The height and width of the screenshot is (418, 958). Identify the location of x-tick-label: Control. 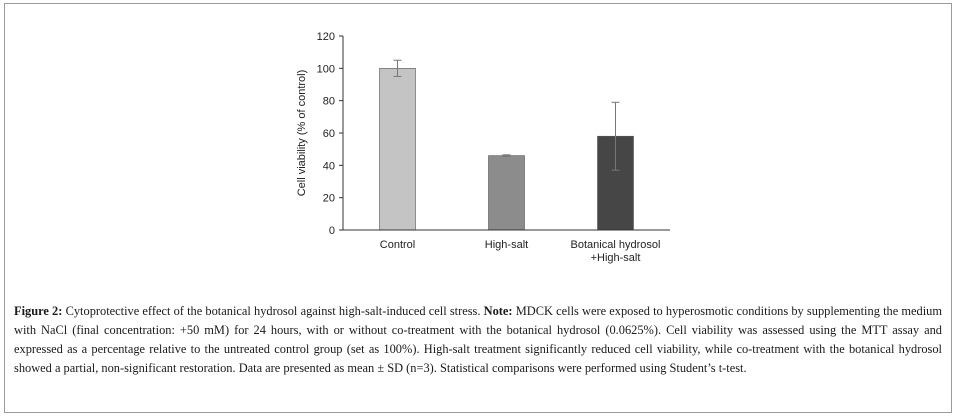
(397, 245).